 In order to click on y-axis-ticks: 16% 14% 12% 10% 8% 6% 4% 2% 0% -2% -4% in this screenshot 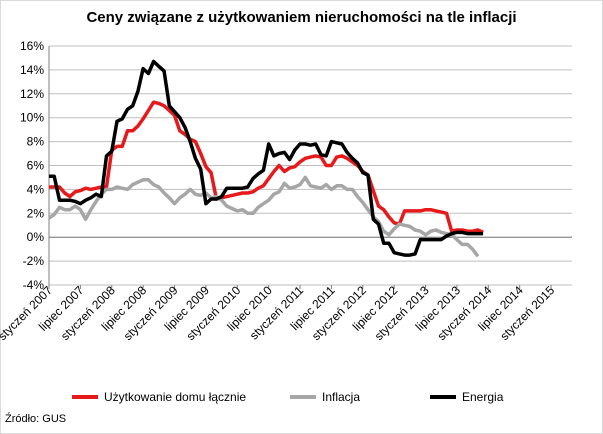, I will do `click(32, 165)`.